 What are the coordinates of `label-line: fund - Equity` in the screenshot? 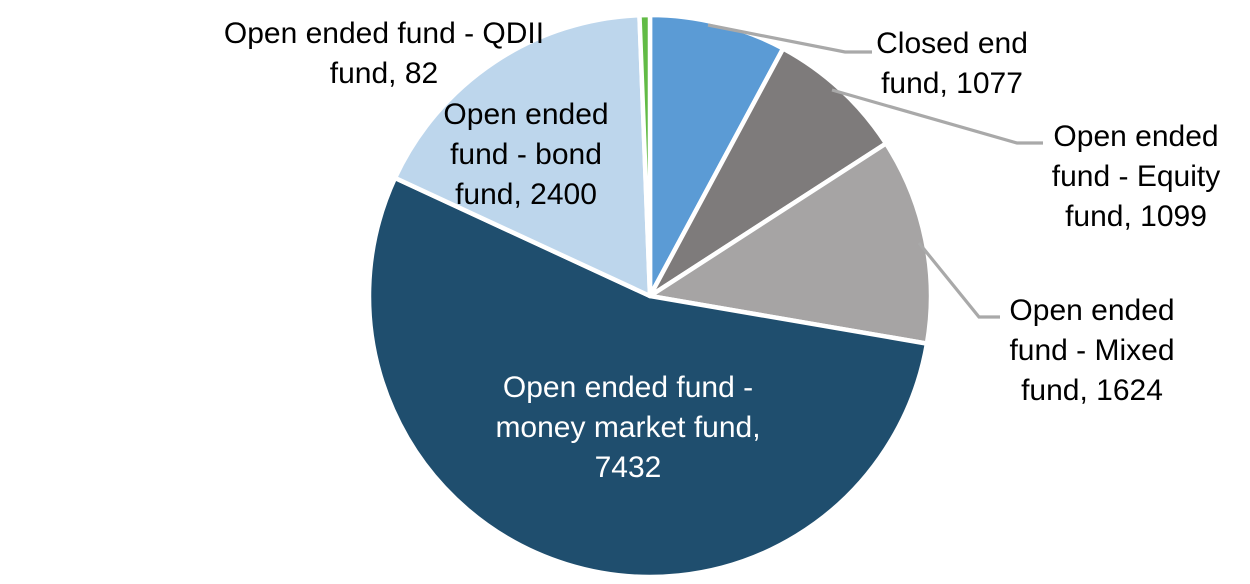 It's located at (1136, 176).